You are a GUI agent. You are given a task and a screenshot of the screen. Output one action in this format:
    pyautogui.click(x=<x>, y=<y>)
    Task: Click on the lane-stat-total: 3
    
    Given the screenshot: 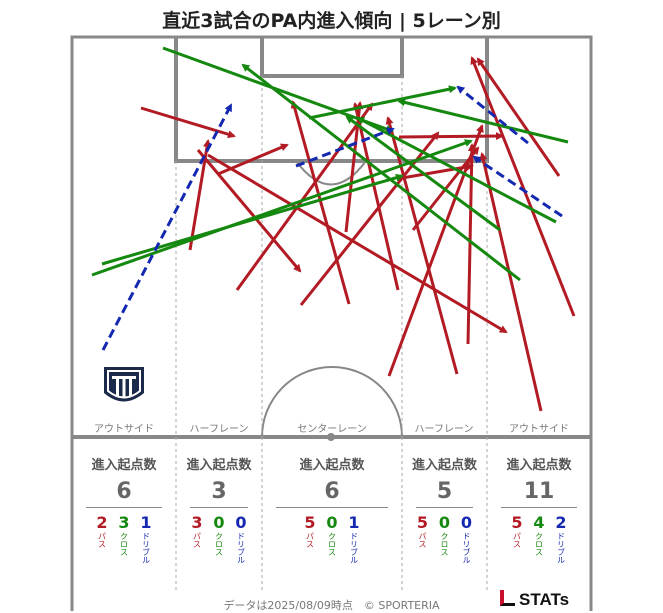 What is the action you would take?
    pyautogui.click(x=219, y=491)
    